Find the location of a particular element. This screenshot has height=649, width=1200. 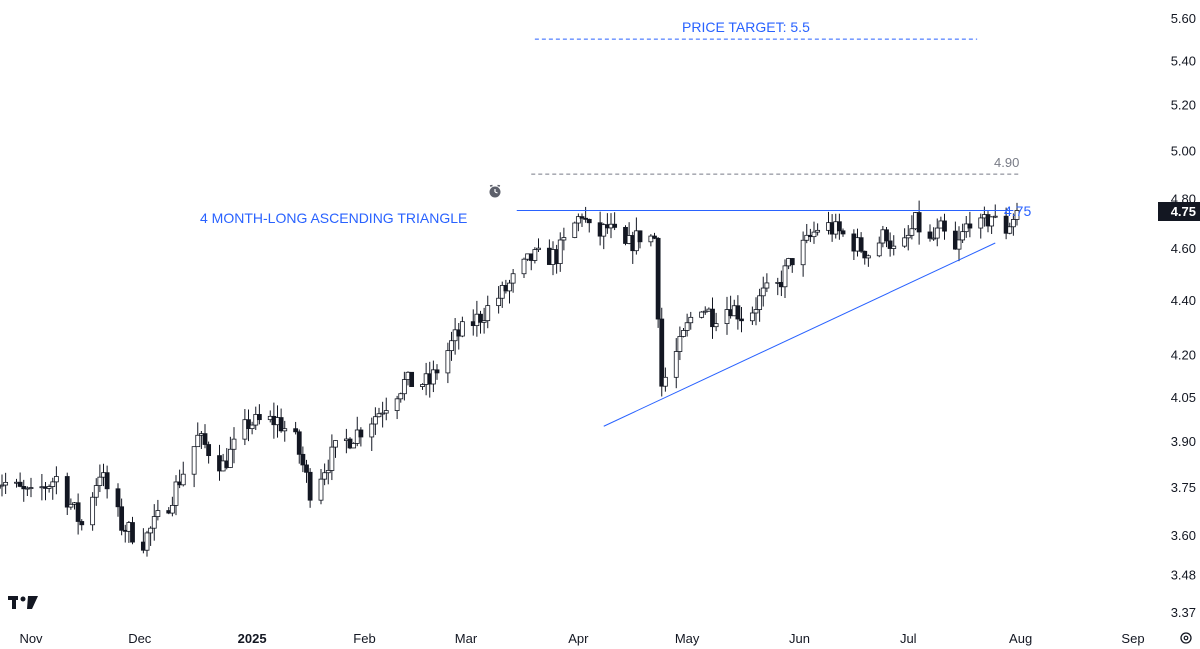

resistance-label: 4.75 is located at coordinates (1017, 211).